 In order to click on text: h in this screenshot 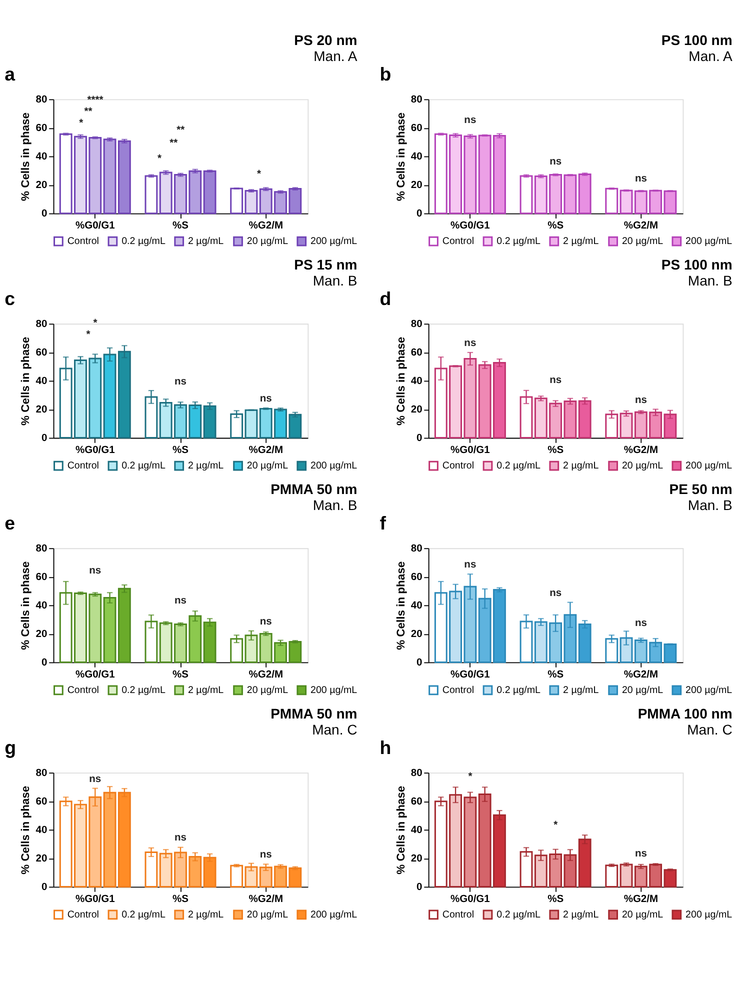, I will do `click(386, 747)`.